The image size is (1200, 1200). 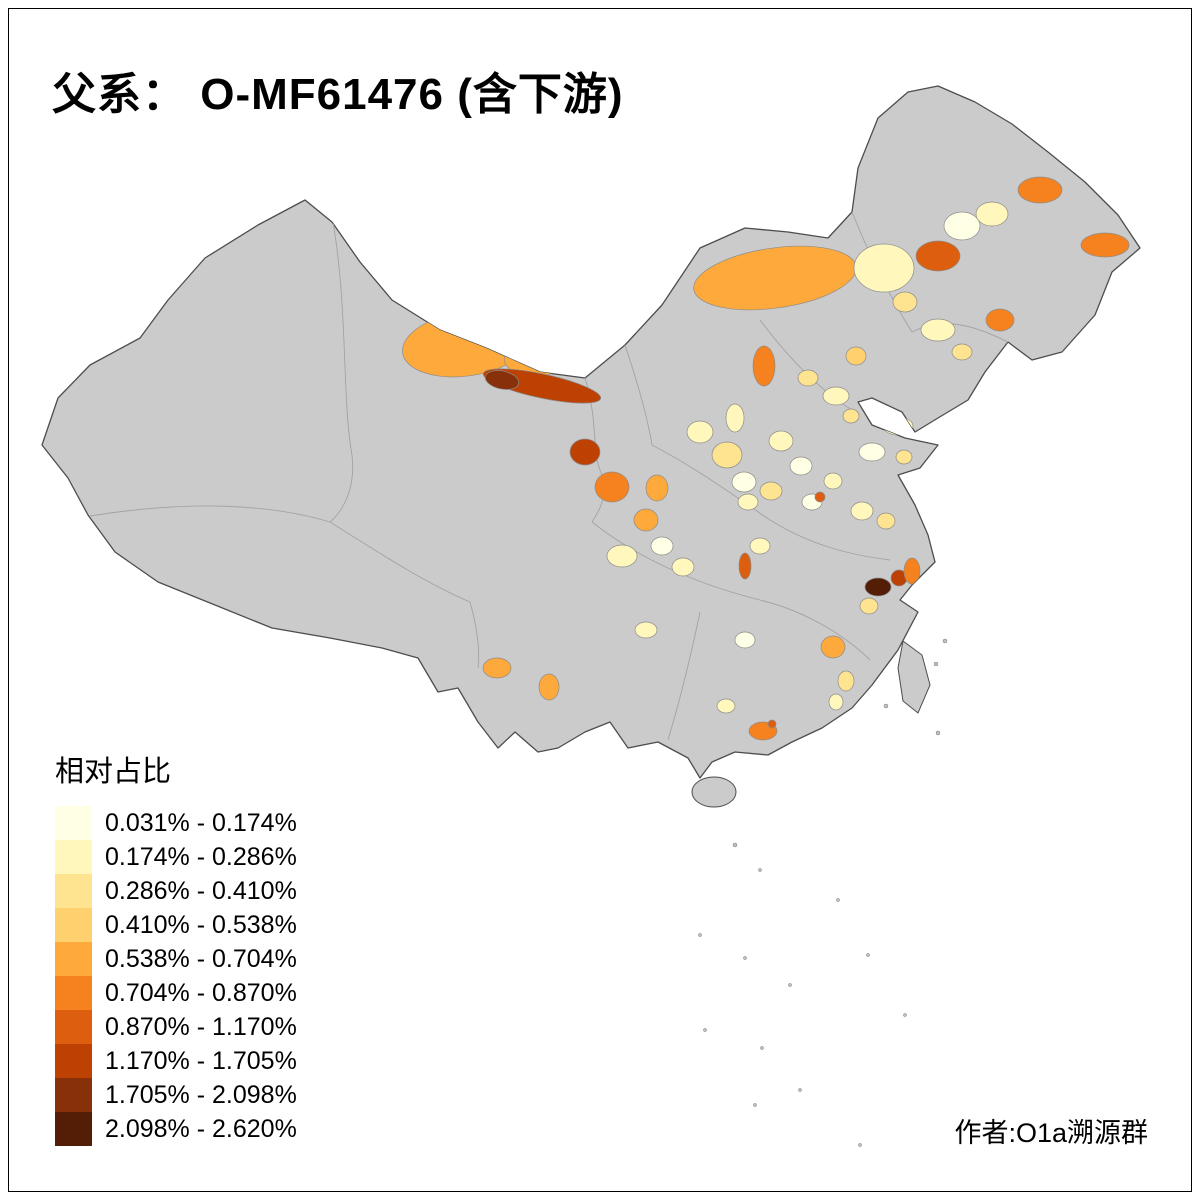 I want to click on legend-item: 0.286% - 0.410%, so click(x=176, y=891).